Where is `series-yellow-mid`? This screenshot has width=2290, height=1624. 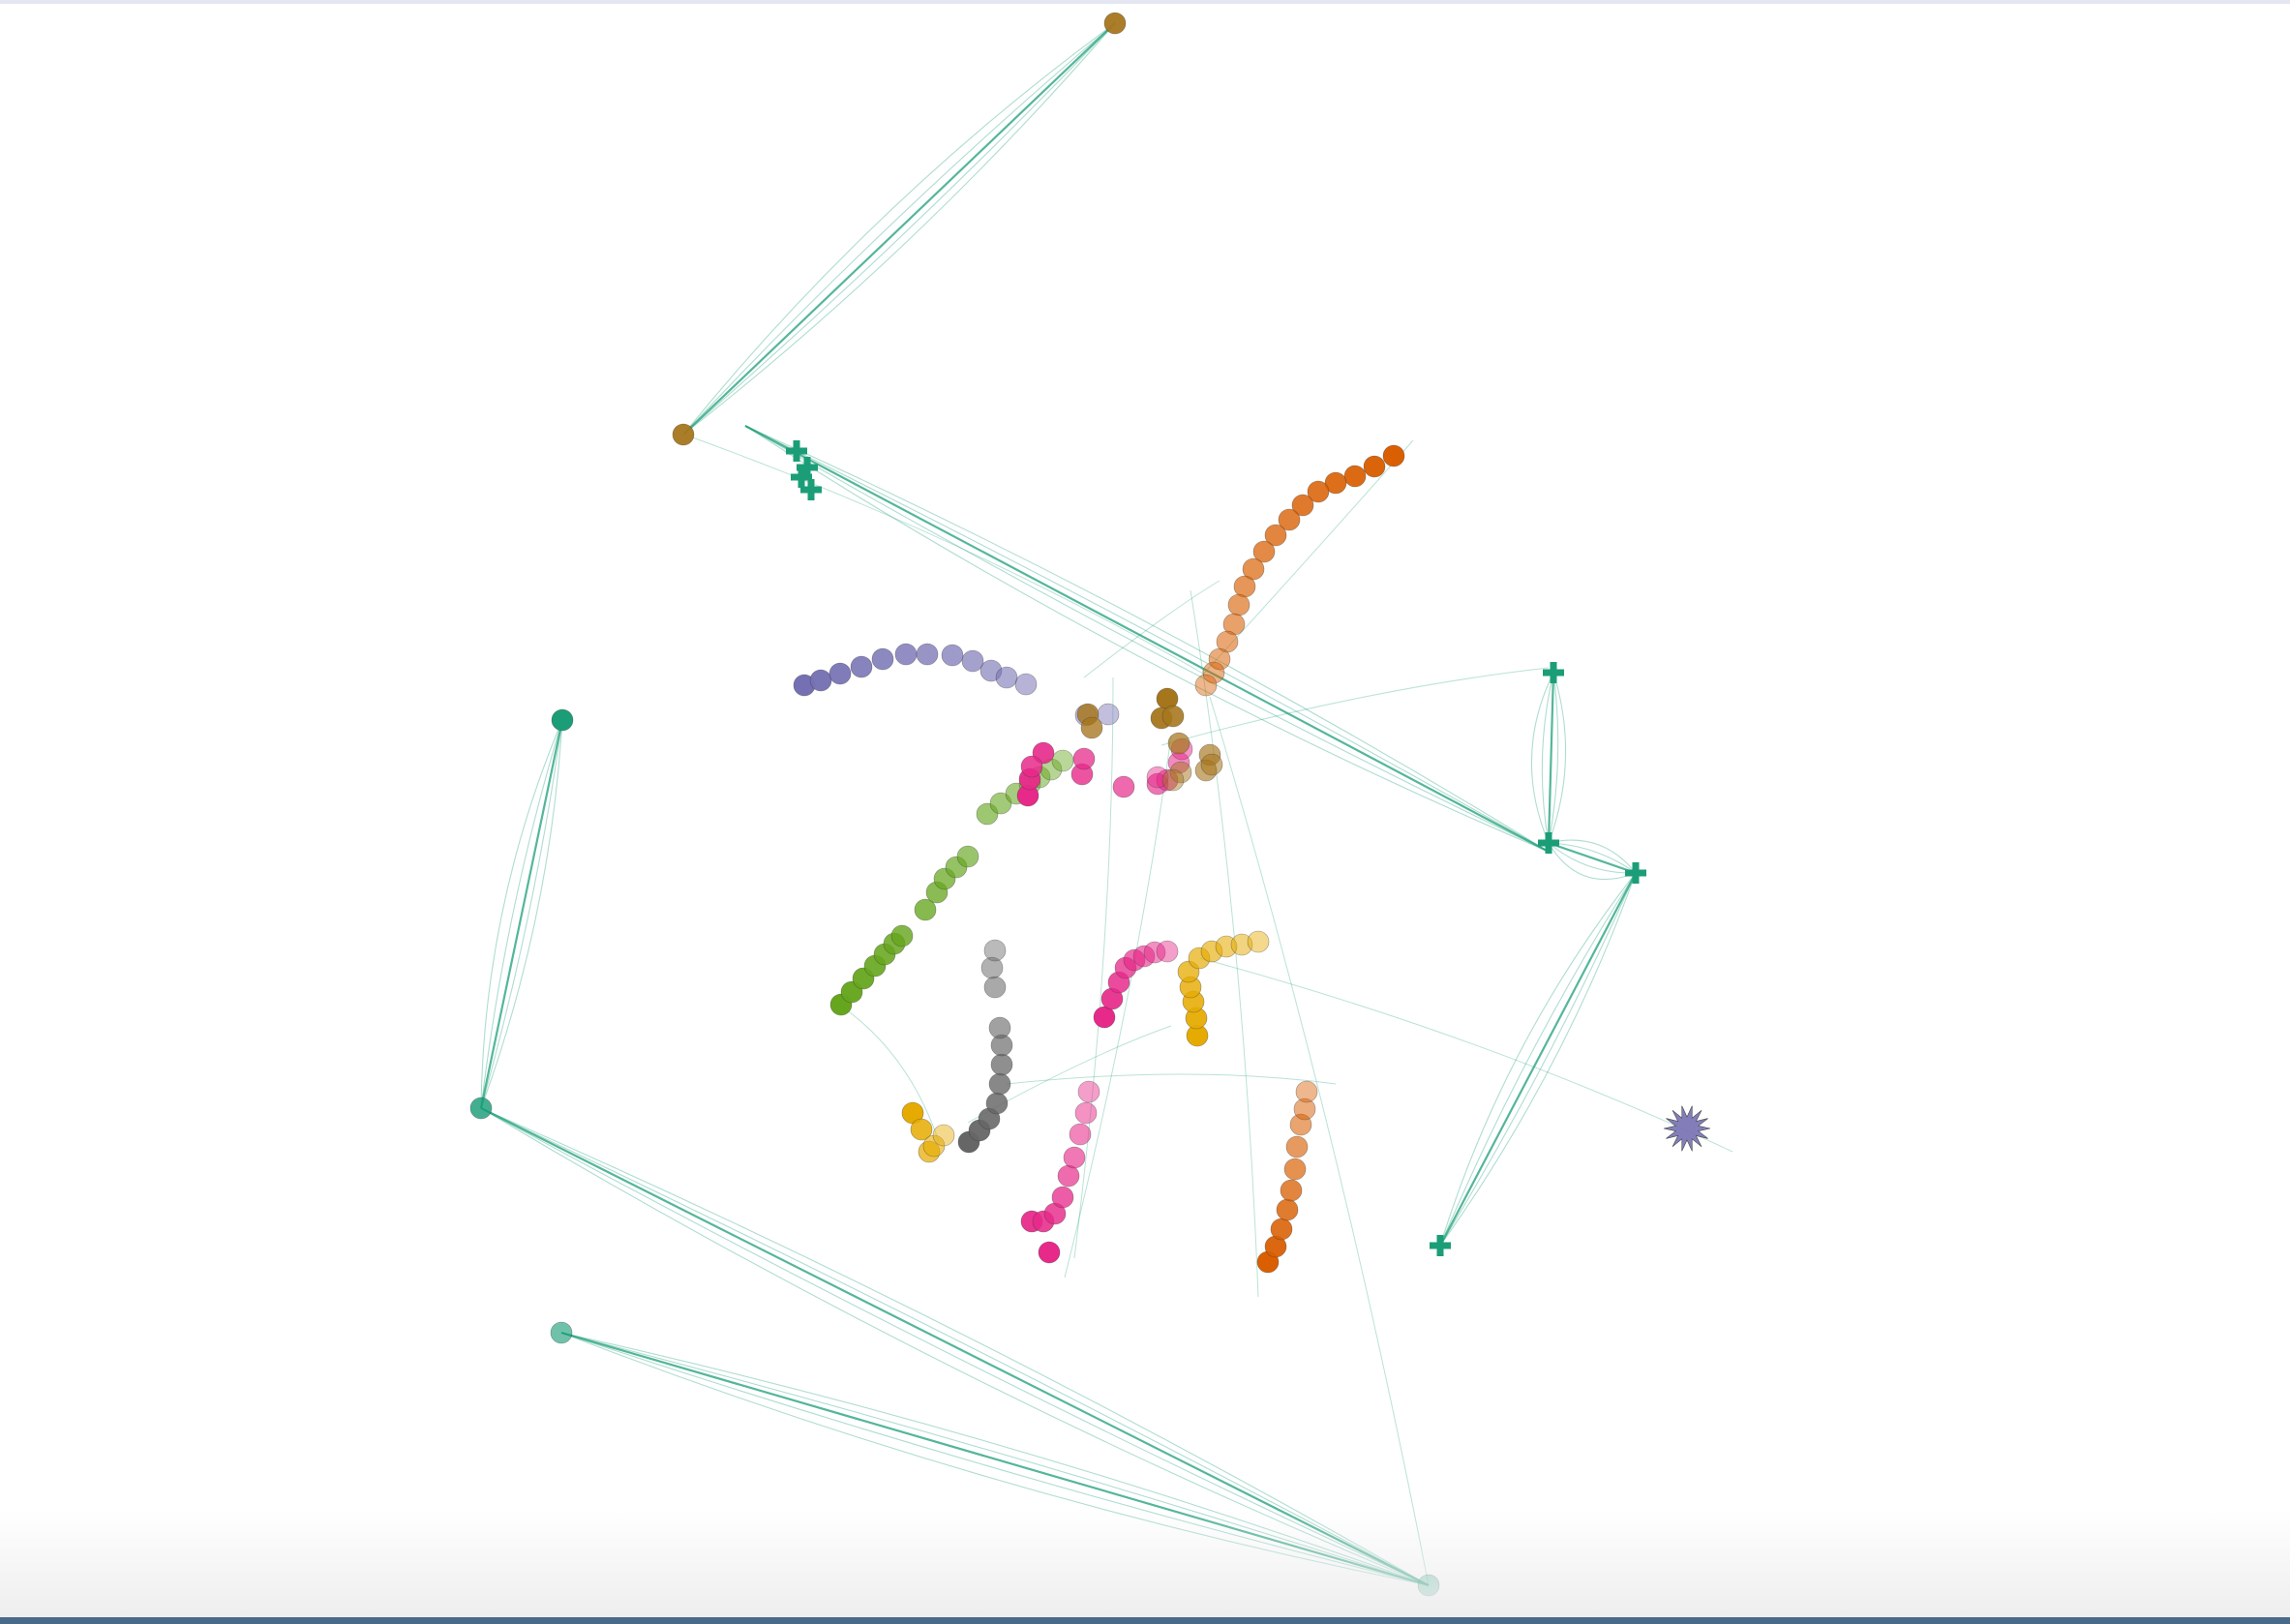
series-yellow-mid is located at coordinates (1223, 988).